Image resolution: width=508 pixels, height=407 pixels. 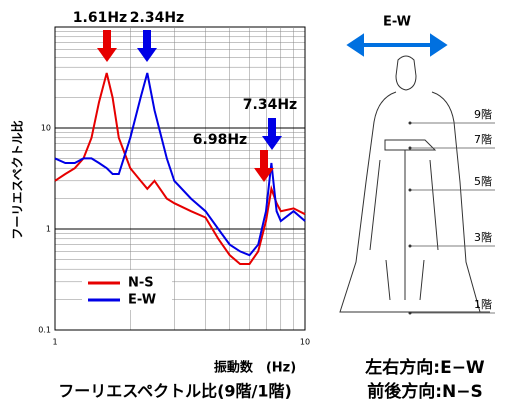 What do you see at coordinates (100, 18) in the screenshot?
I see `annotation: 1.61Hz` at bounding box center [100, 18].